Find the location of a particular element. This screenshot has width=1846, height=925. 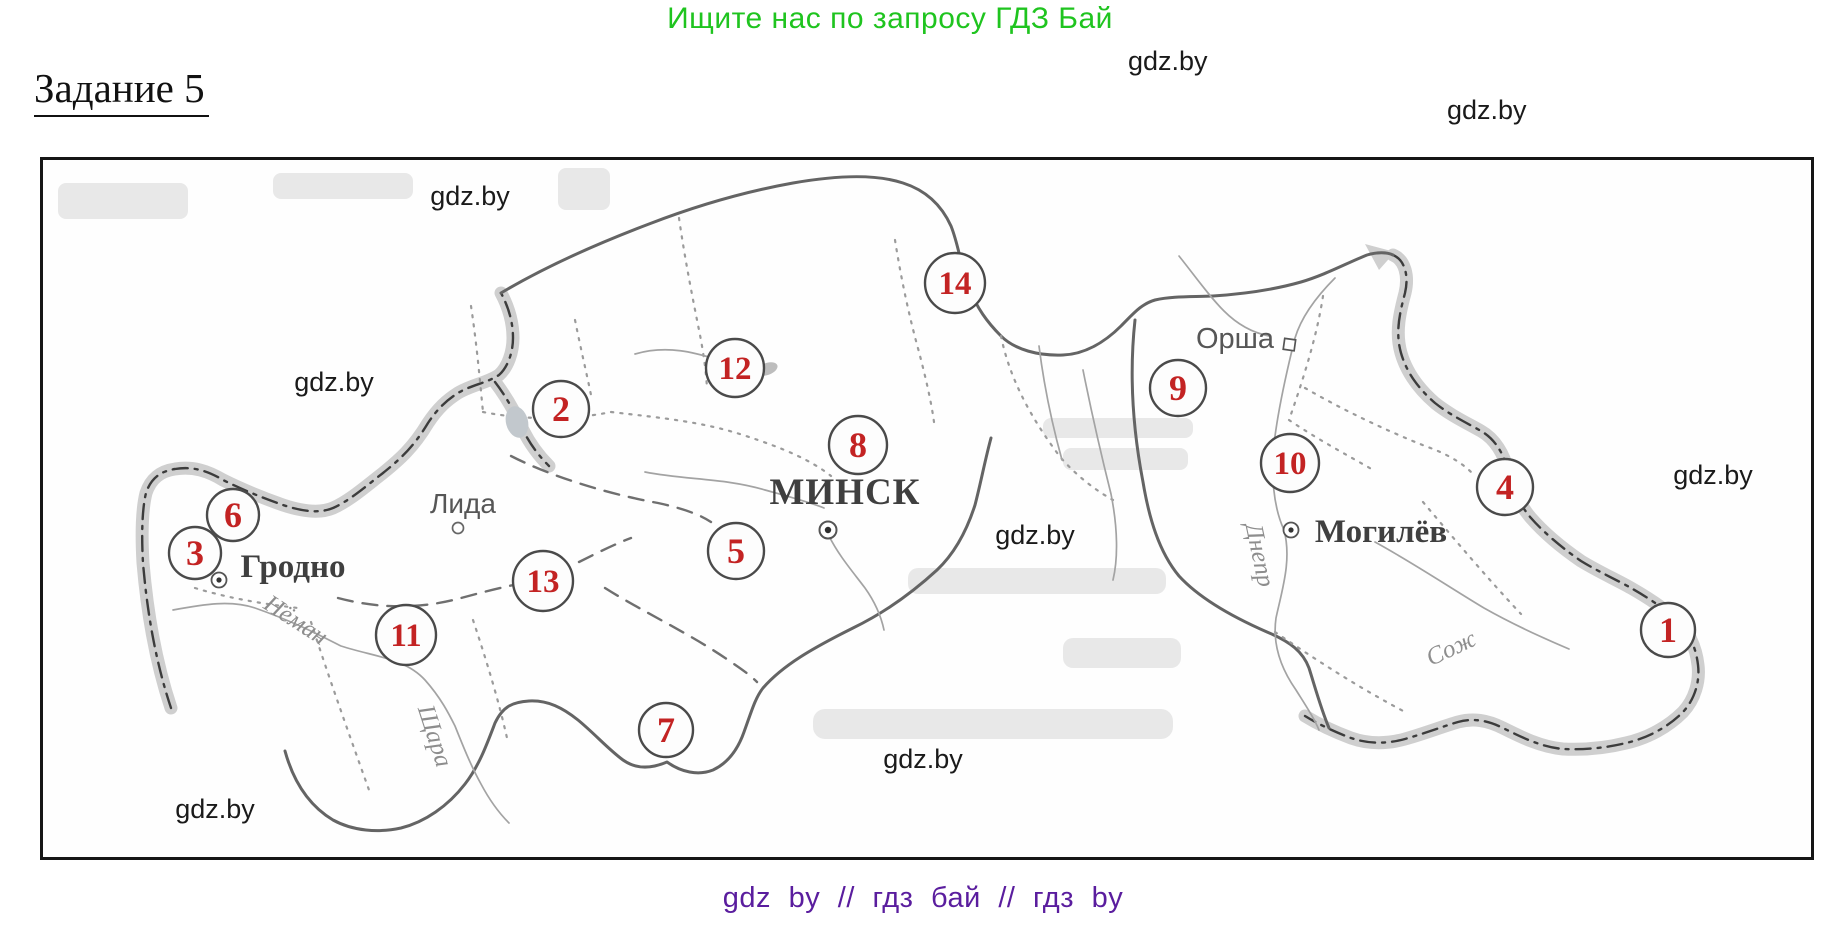

watermark-map-right: gdz.by is located at coordinates (1713, 475).